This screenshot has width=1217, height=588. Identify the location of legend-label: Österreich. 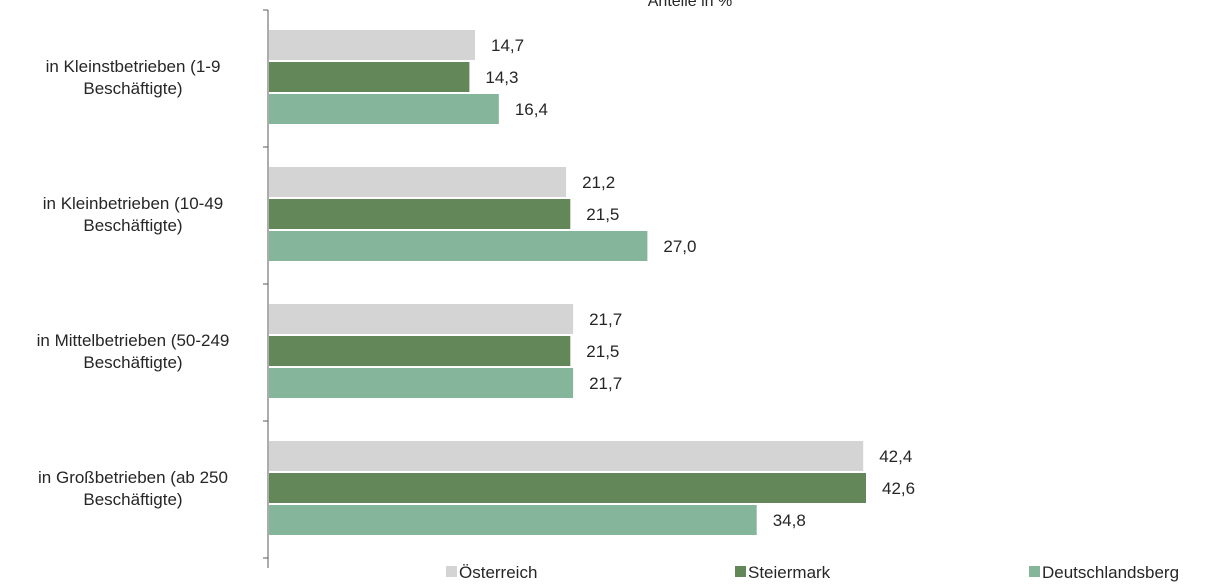
(498, 572).